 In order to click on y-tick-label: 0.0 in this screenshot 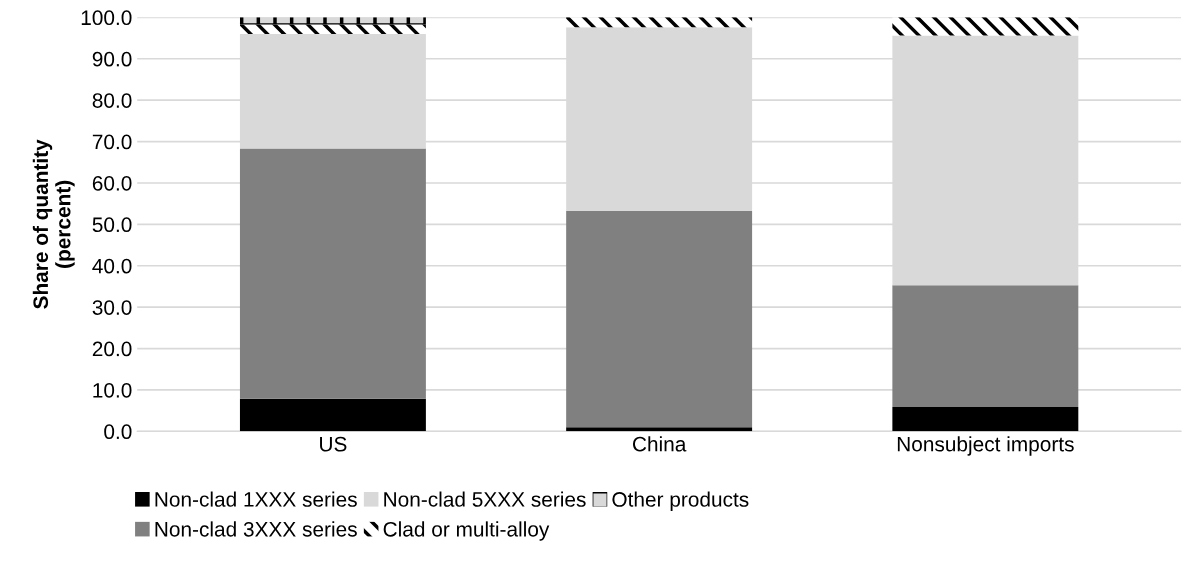, I will do `click(118, 432)`.